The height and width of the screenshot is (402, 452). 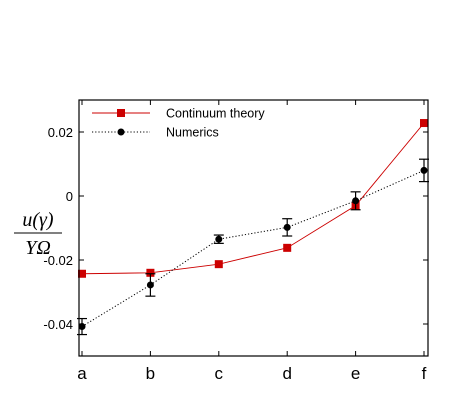 I want to click on legend: Continuum theory Numerics, so click(x=178, y=123).